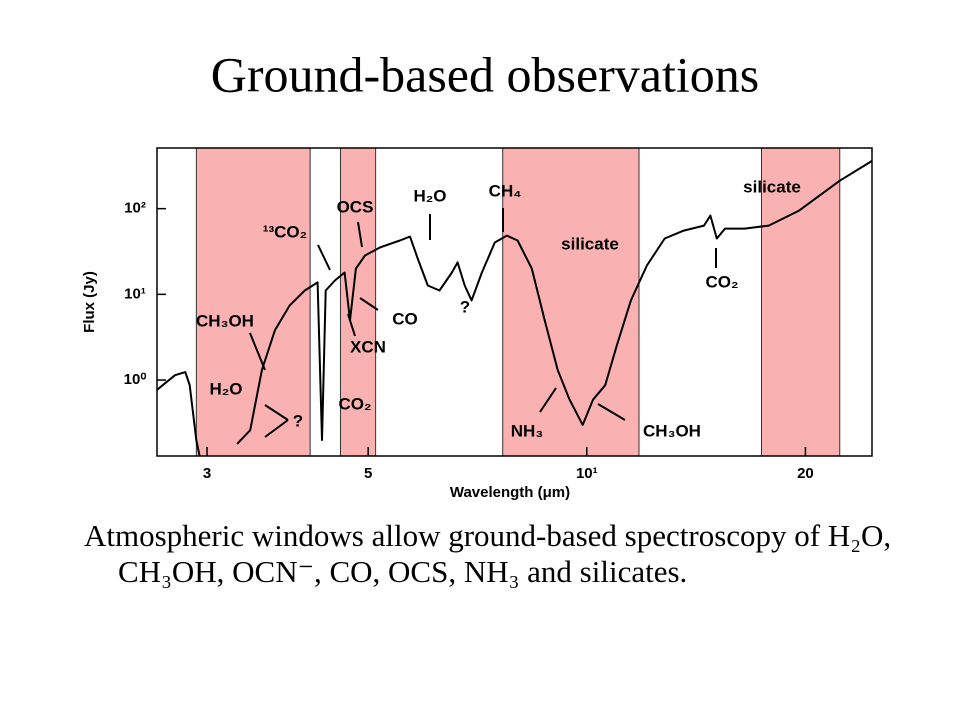 This screenshot has width=960, height=720. What do you see at coordinates (207, 473) in the screenshot?
I see `x-tick-label: 3` at bounding box center [207, 473].